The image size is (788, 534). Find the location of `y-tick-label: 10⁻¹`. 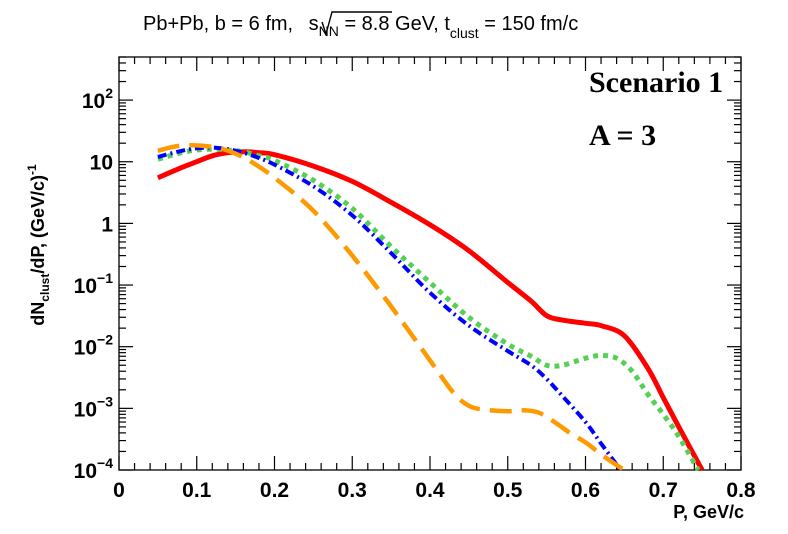

y-tick-label: 10⁻¹ is located at coordinates (94, 284).